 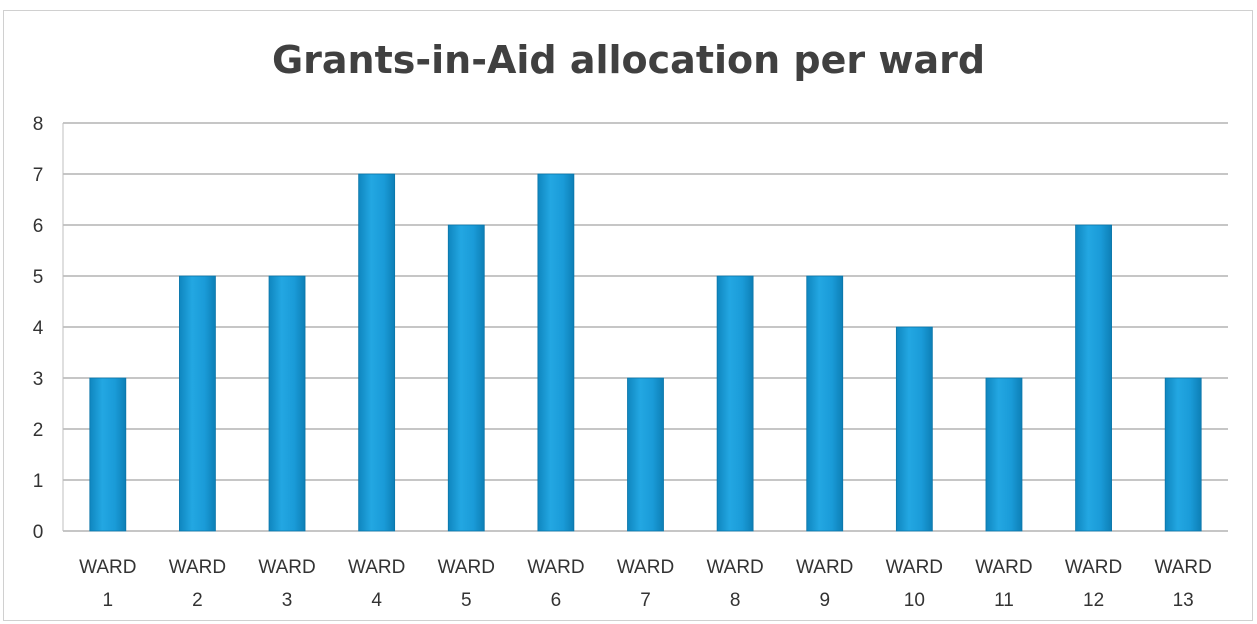 What do you see at coordinates (824, 584) in the screenshot?
I see `x-tick-label: WARD 9` at bounding box center [824, 584].